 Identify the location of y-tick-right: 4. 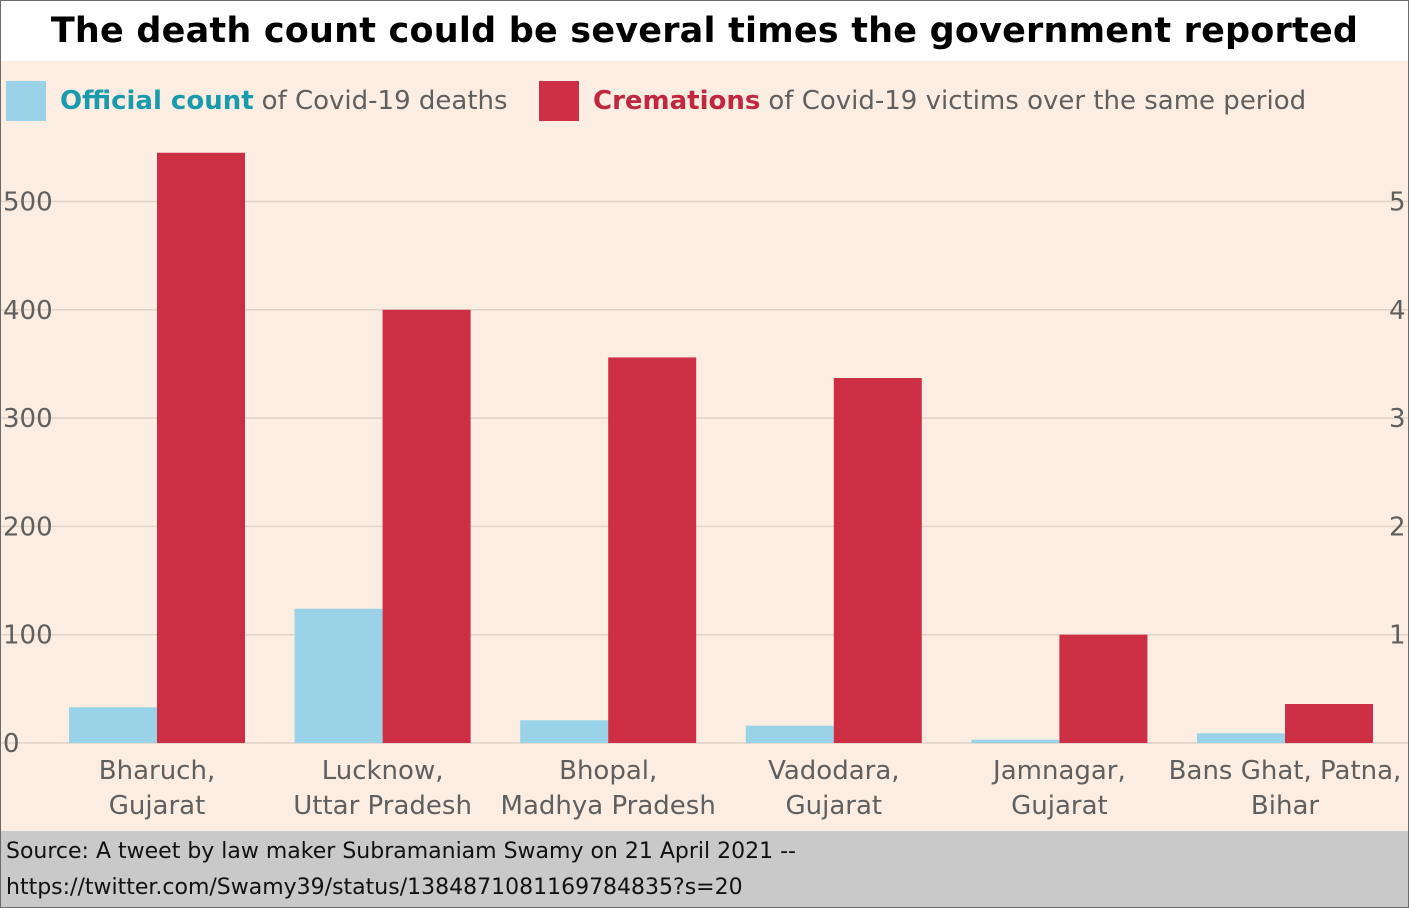
(1397, 311).